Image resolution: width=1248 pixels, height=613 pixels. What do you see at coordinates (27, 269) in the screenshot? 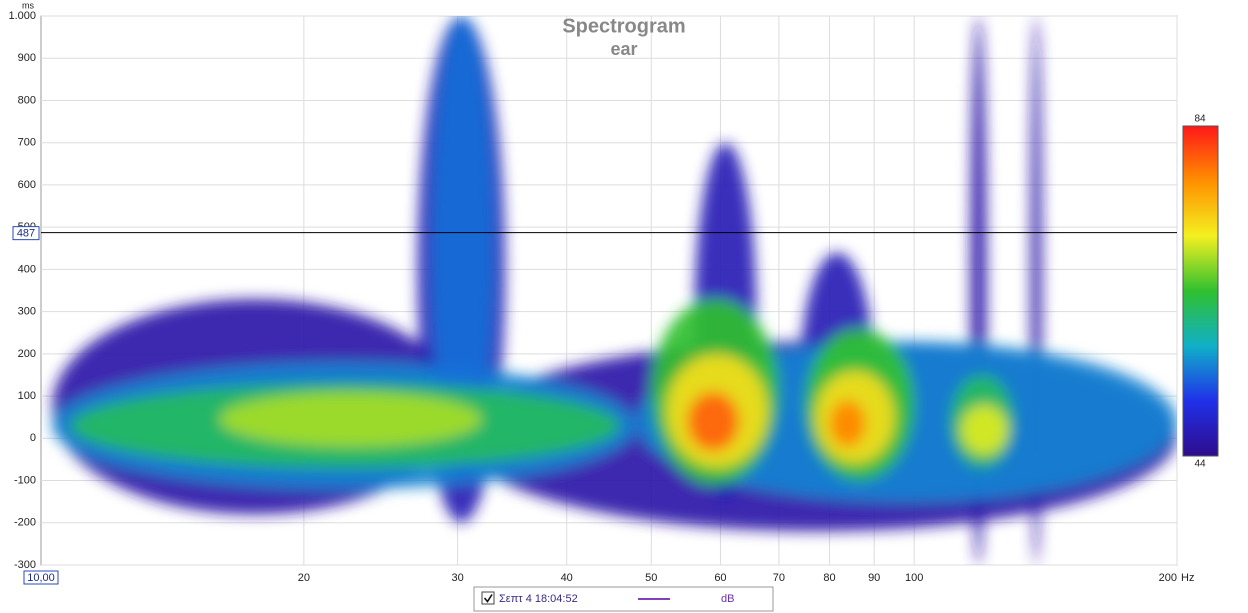
I see `y-tick-label: 400` at bounding box center [27, 269].